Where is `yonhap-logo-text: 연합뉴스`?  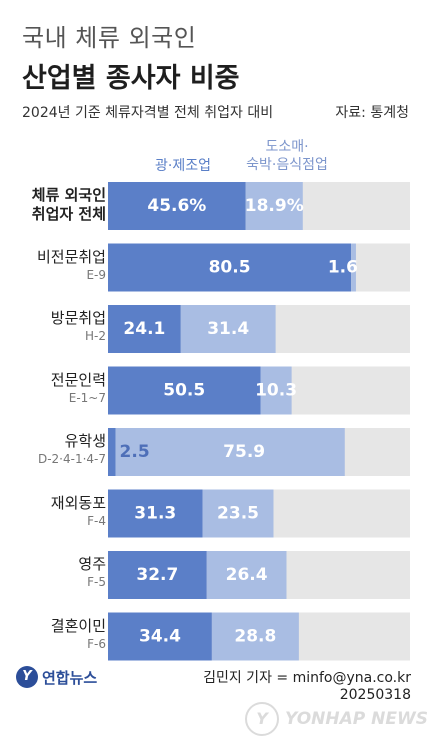 yonhap-logo-text: 연합뉴스 is located at coordinates (70, 677).